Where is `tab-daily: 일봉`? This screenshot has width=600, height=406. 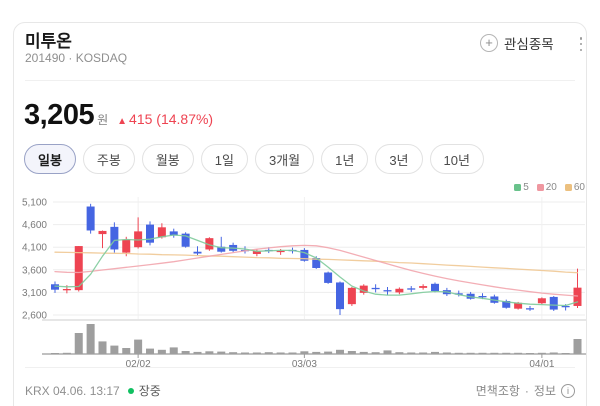 tab-daily: 일봉 is located at coordinates (50, 159).